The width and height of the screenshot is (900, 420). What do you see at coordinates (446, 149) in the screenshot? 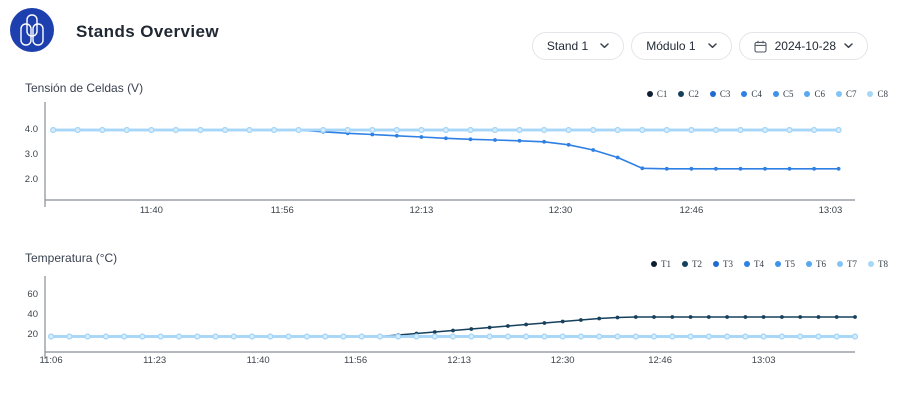
I see `series-C4` at bounding box center [446, 149].